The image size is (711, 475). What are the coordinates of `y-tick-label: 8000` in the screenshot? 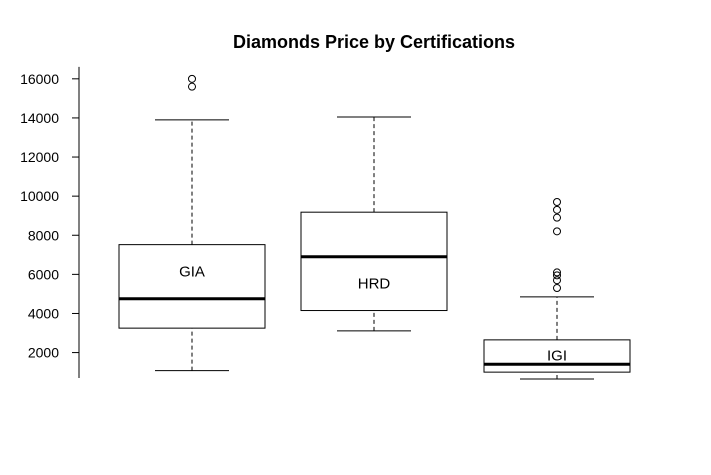 It's located at (43, 235).